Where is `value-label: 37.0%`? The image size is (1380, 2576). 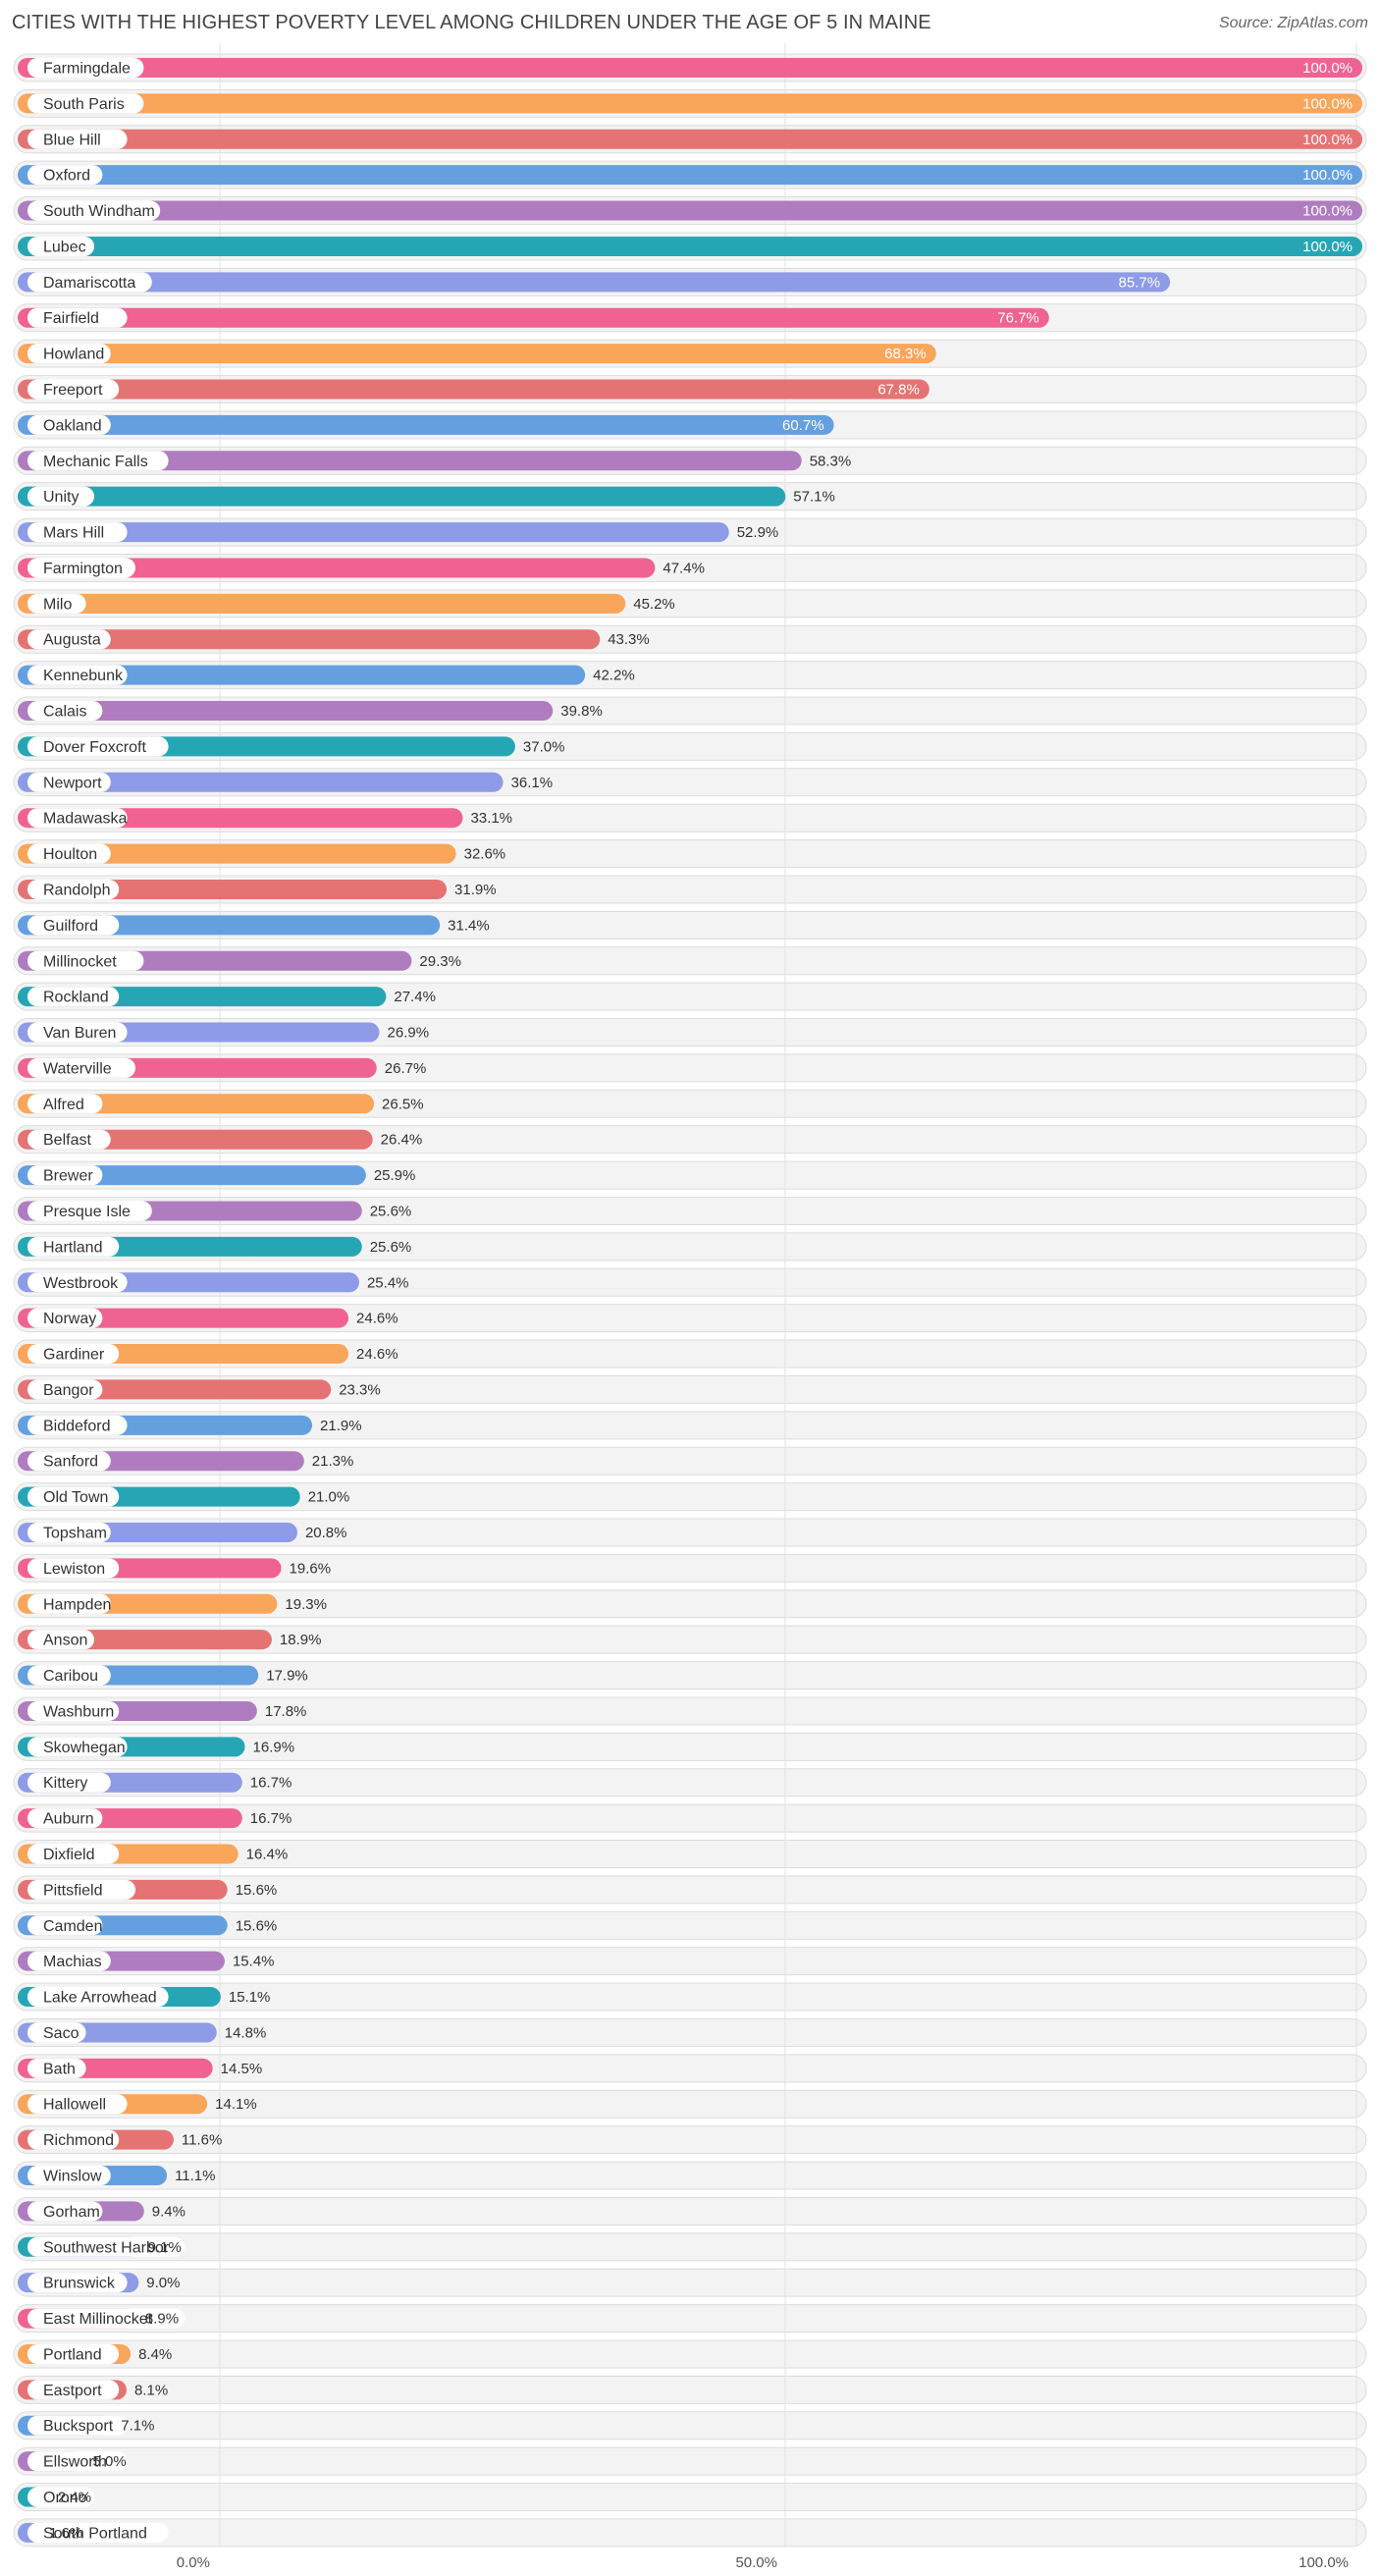 value-label: 37.0% is located at coordinates (544, 746).